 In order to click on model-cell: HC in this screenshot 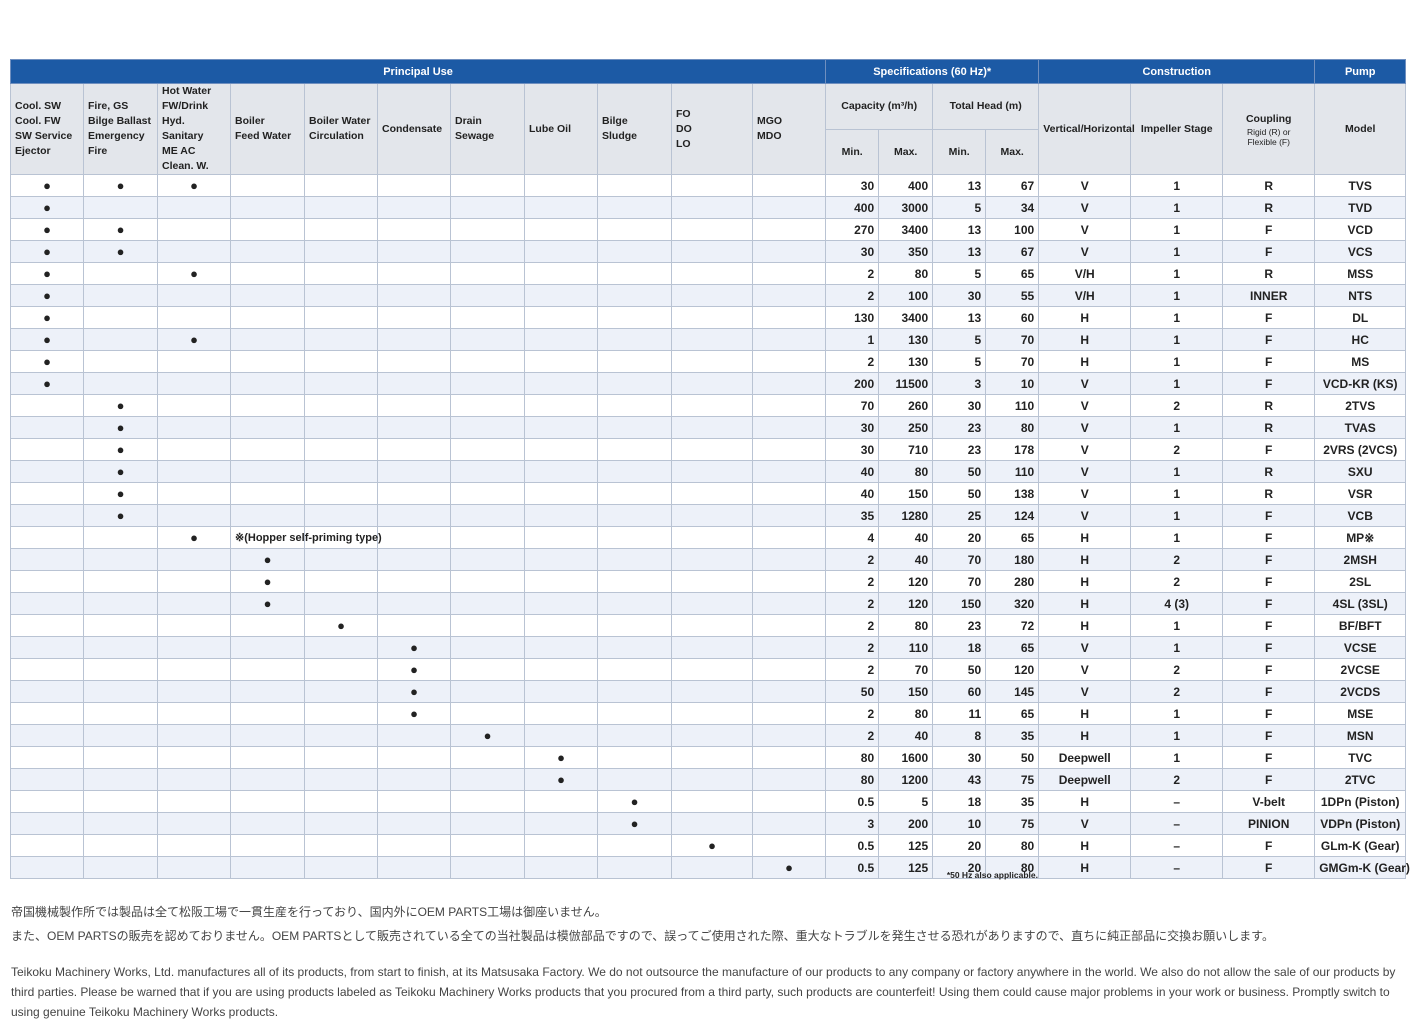, I will do `click(1360, 339)`.